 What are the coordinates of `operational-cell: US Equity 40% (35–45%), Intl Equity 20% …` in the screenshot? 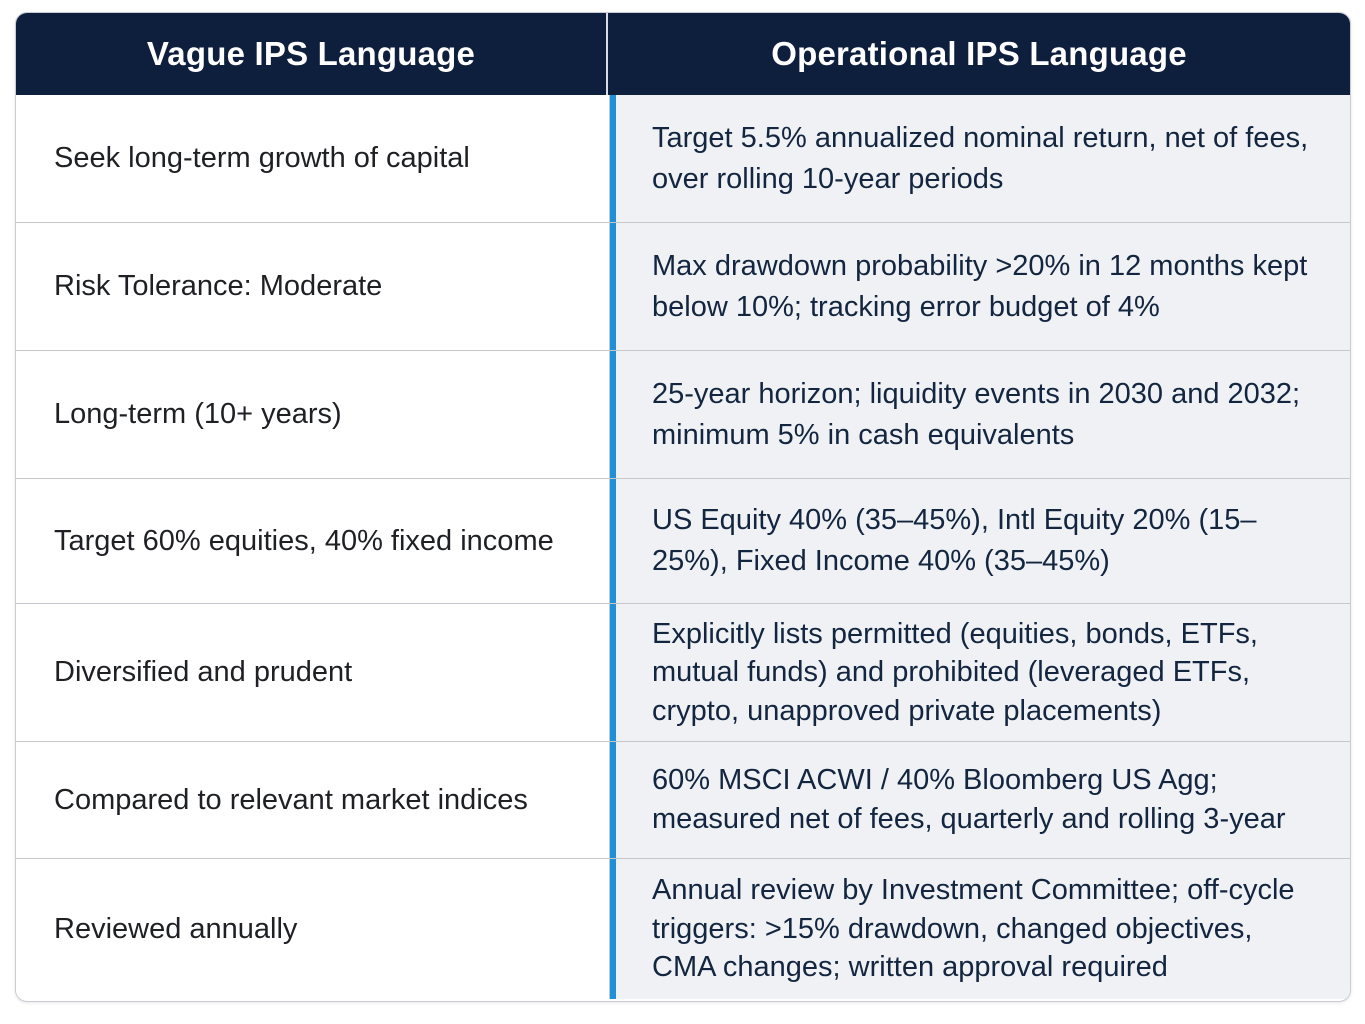 It's located at (980, 541).